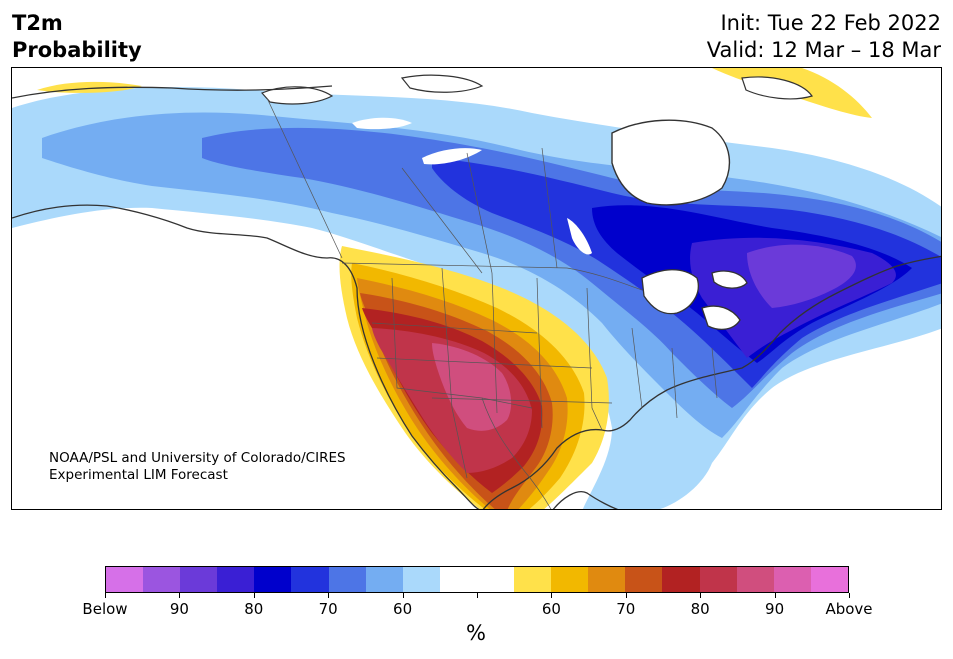  I want to click on credit-line-2: Experimental LIM Forecast, so click(138, 475).